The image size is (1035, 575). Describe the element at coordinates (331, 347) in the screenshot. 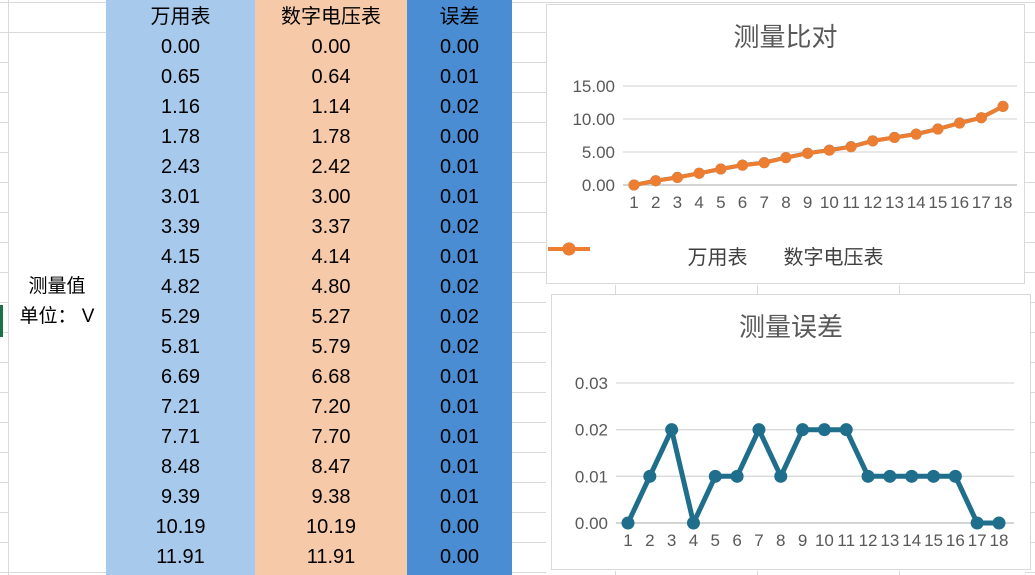

I see `cell: 5.79` at that location.